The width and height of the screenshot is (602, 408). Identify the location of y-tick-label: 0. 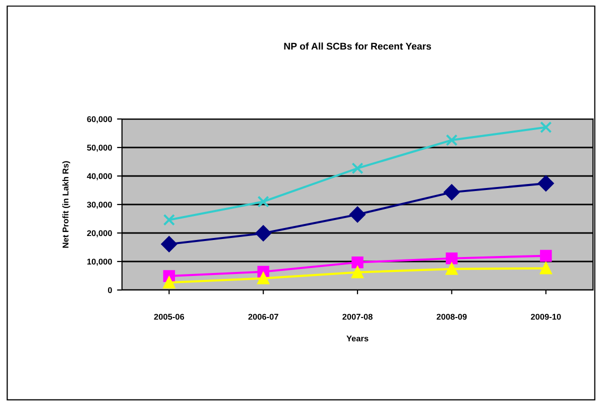
(110, 290).